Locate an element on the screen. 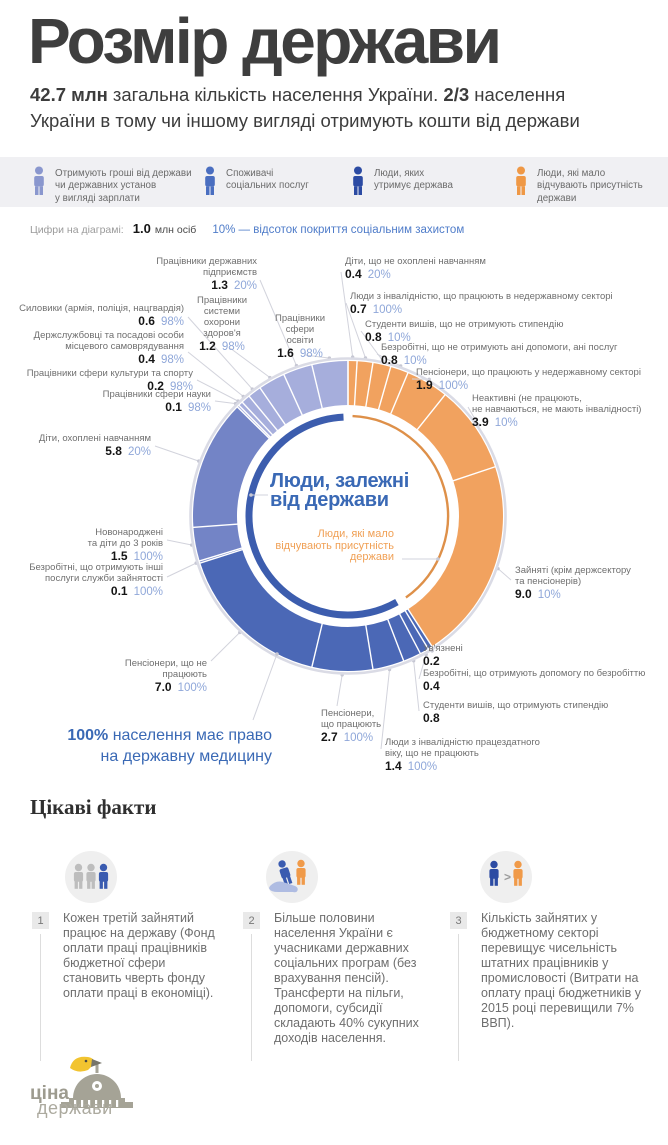 The height and width of the screenshot is (1145, 668). person-greater-icon: > is located at coordinates (506, 877).